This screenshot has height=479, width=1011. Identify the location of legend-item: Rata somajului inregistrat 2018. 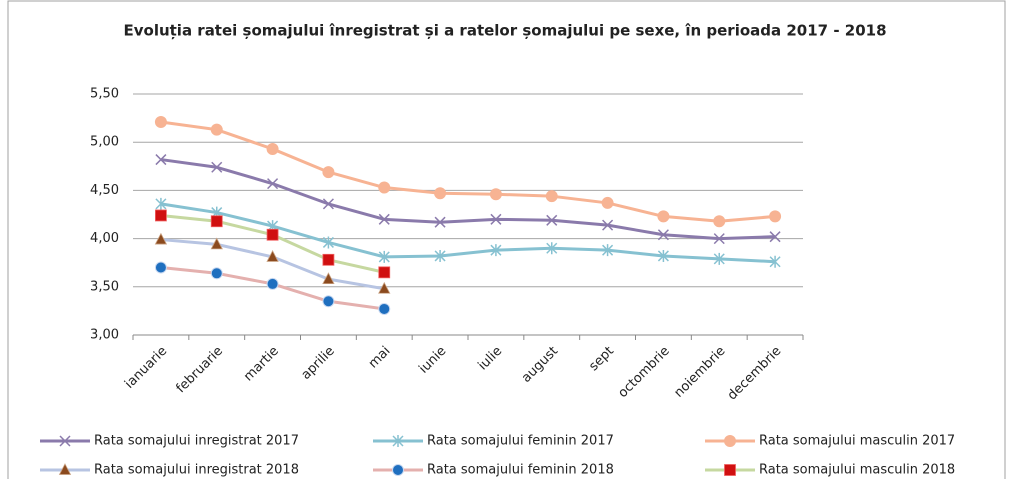
(169, 470).